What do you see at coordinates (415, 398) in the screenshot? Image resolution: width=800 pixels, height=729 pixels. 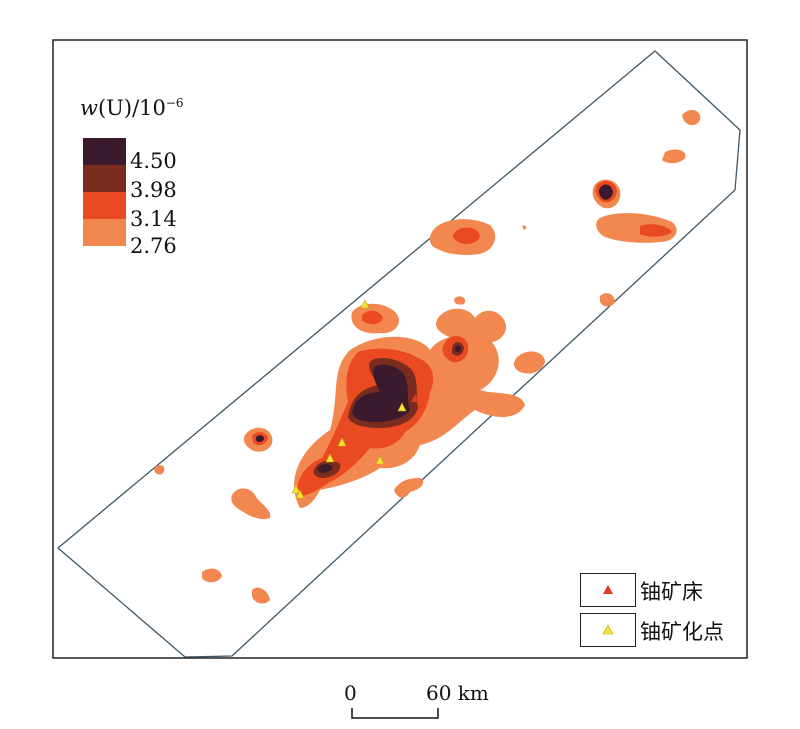 I see `uranium-deposit-markers` at bounding box center [415, 398].